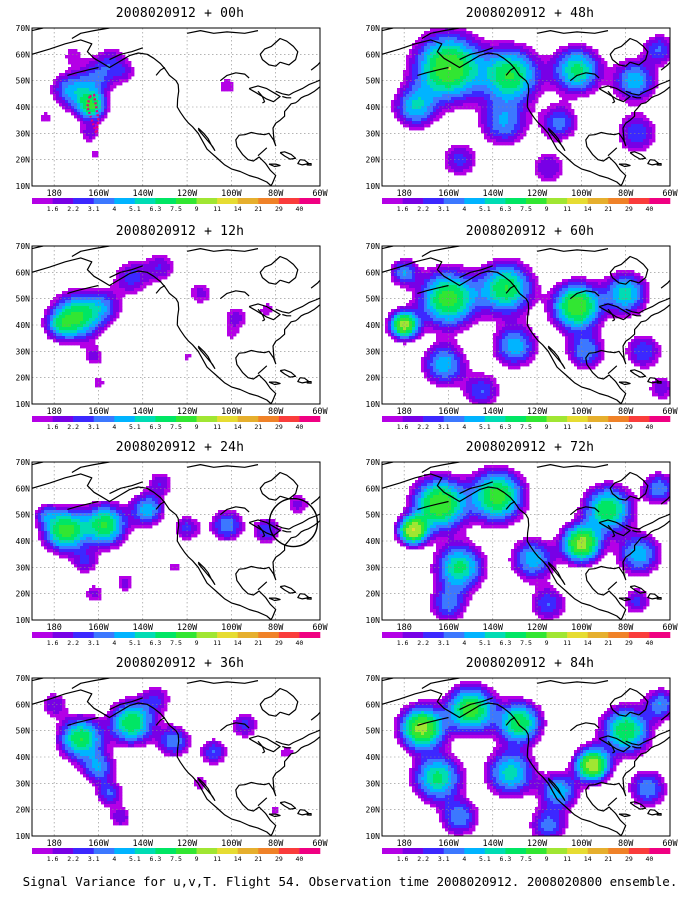  What do you see at coordinates (94, 427) in the screenshot?
I see `colorbar-label: 3.1` at bounding box center [94, 427].